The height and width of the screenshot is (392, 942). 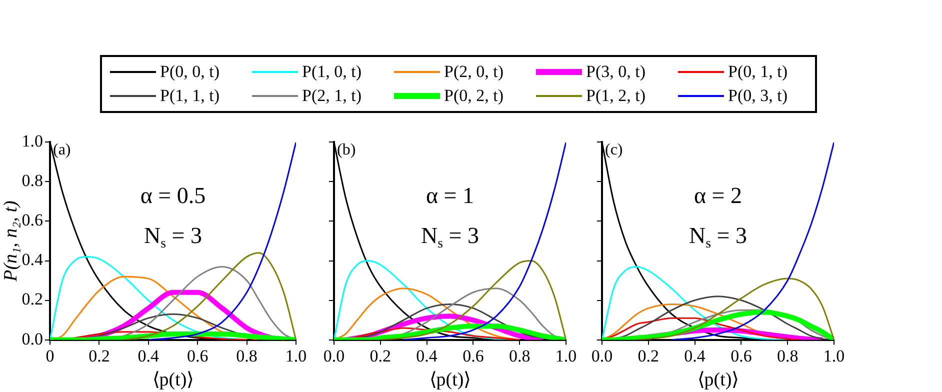 I want to click on legend-label: P(1, 0, t), so click(x=332, y=72).